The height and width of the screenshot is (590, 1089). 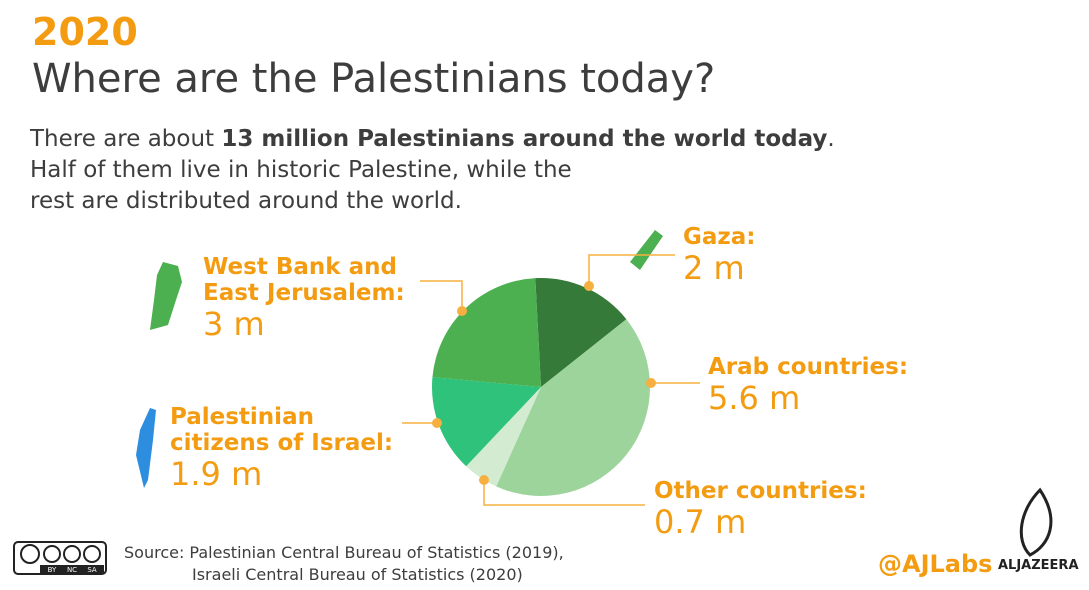 I want to click on value-label: 2 m, so click(x=714, y=268).